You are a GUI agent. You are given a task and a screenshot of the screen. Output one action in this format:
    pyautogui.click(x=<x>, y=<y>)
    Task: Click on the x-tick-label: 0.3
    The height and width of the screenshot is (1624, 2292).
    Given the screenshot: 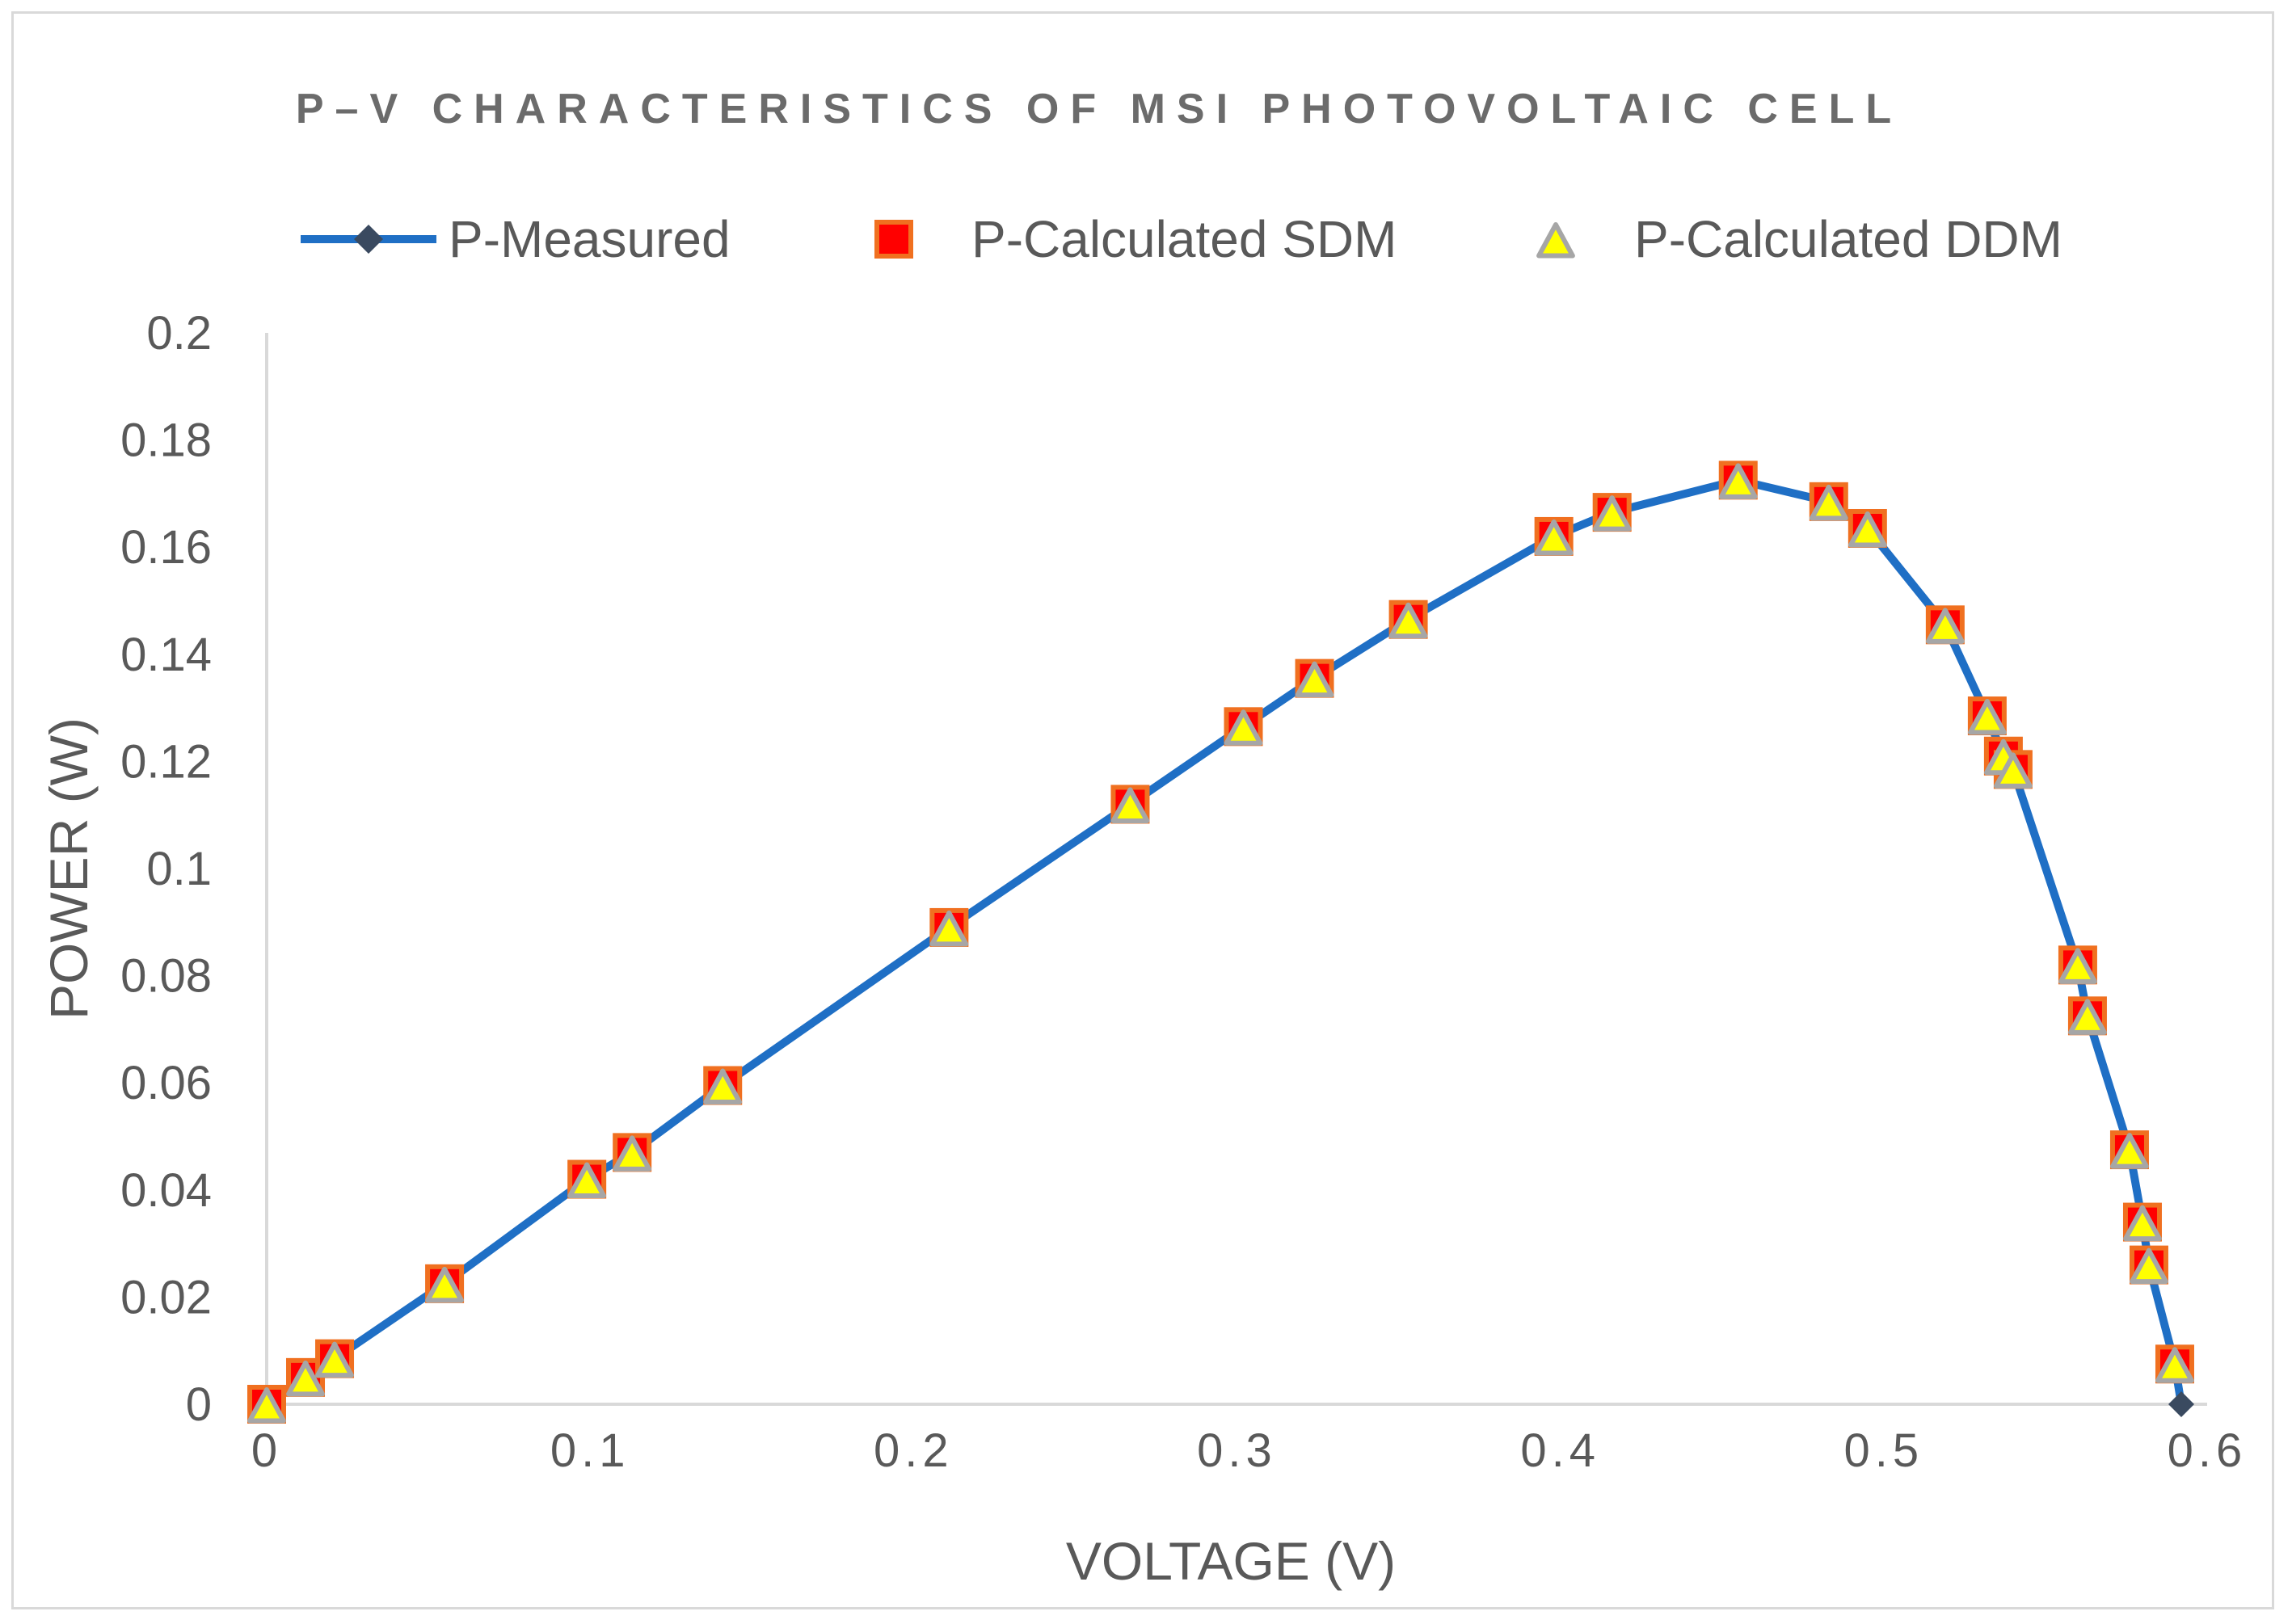 What is the action you would take?
    pyautogui.click(x=1237, y=1450)
    